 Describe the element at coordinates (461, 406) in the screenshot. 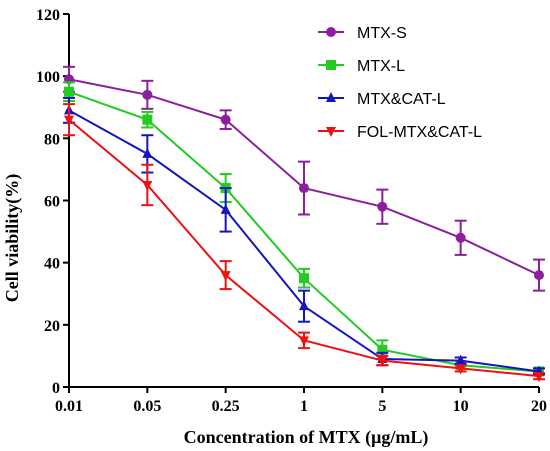

I see `x-tick-label: 10` at that location.